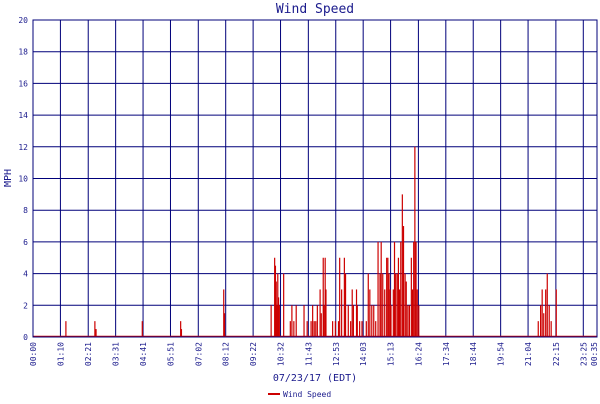 This screenshot has width=600, height=404. What do you see at coordinates (281, 354) in the screenshot?
I see `x-tick-label: 10:32` at bounding box center [281, 354].